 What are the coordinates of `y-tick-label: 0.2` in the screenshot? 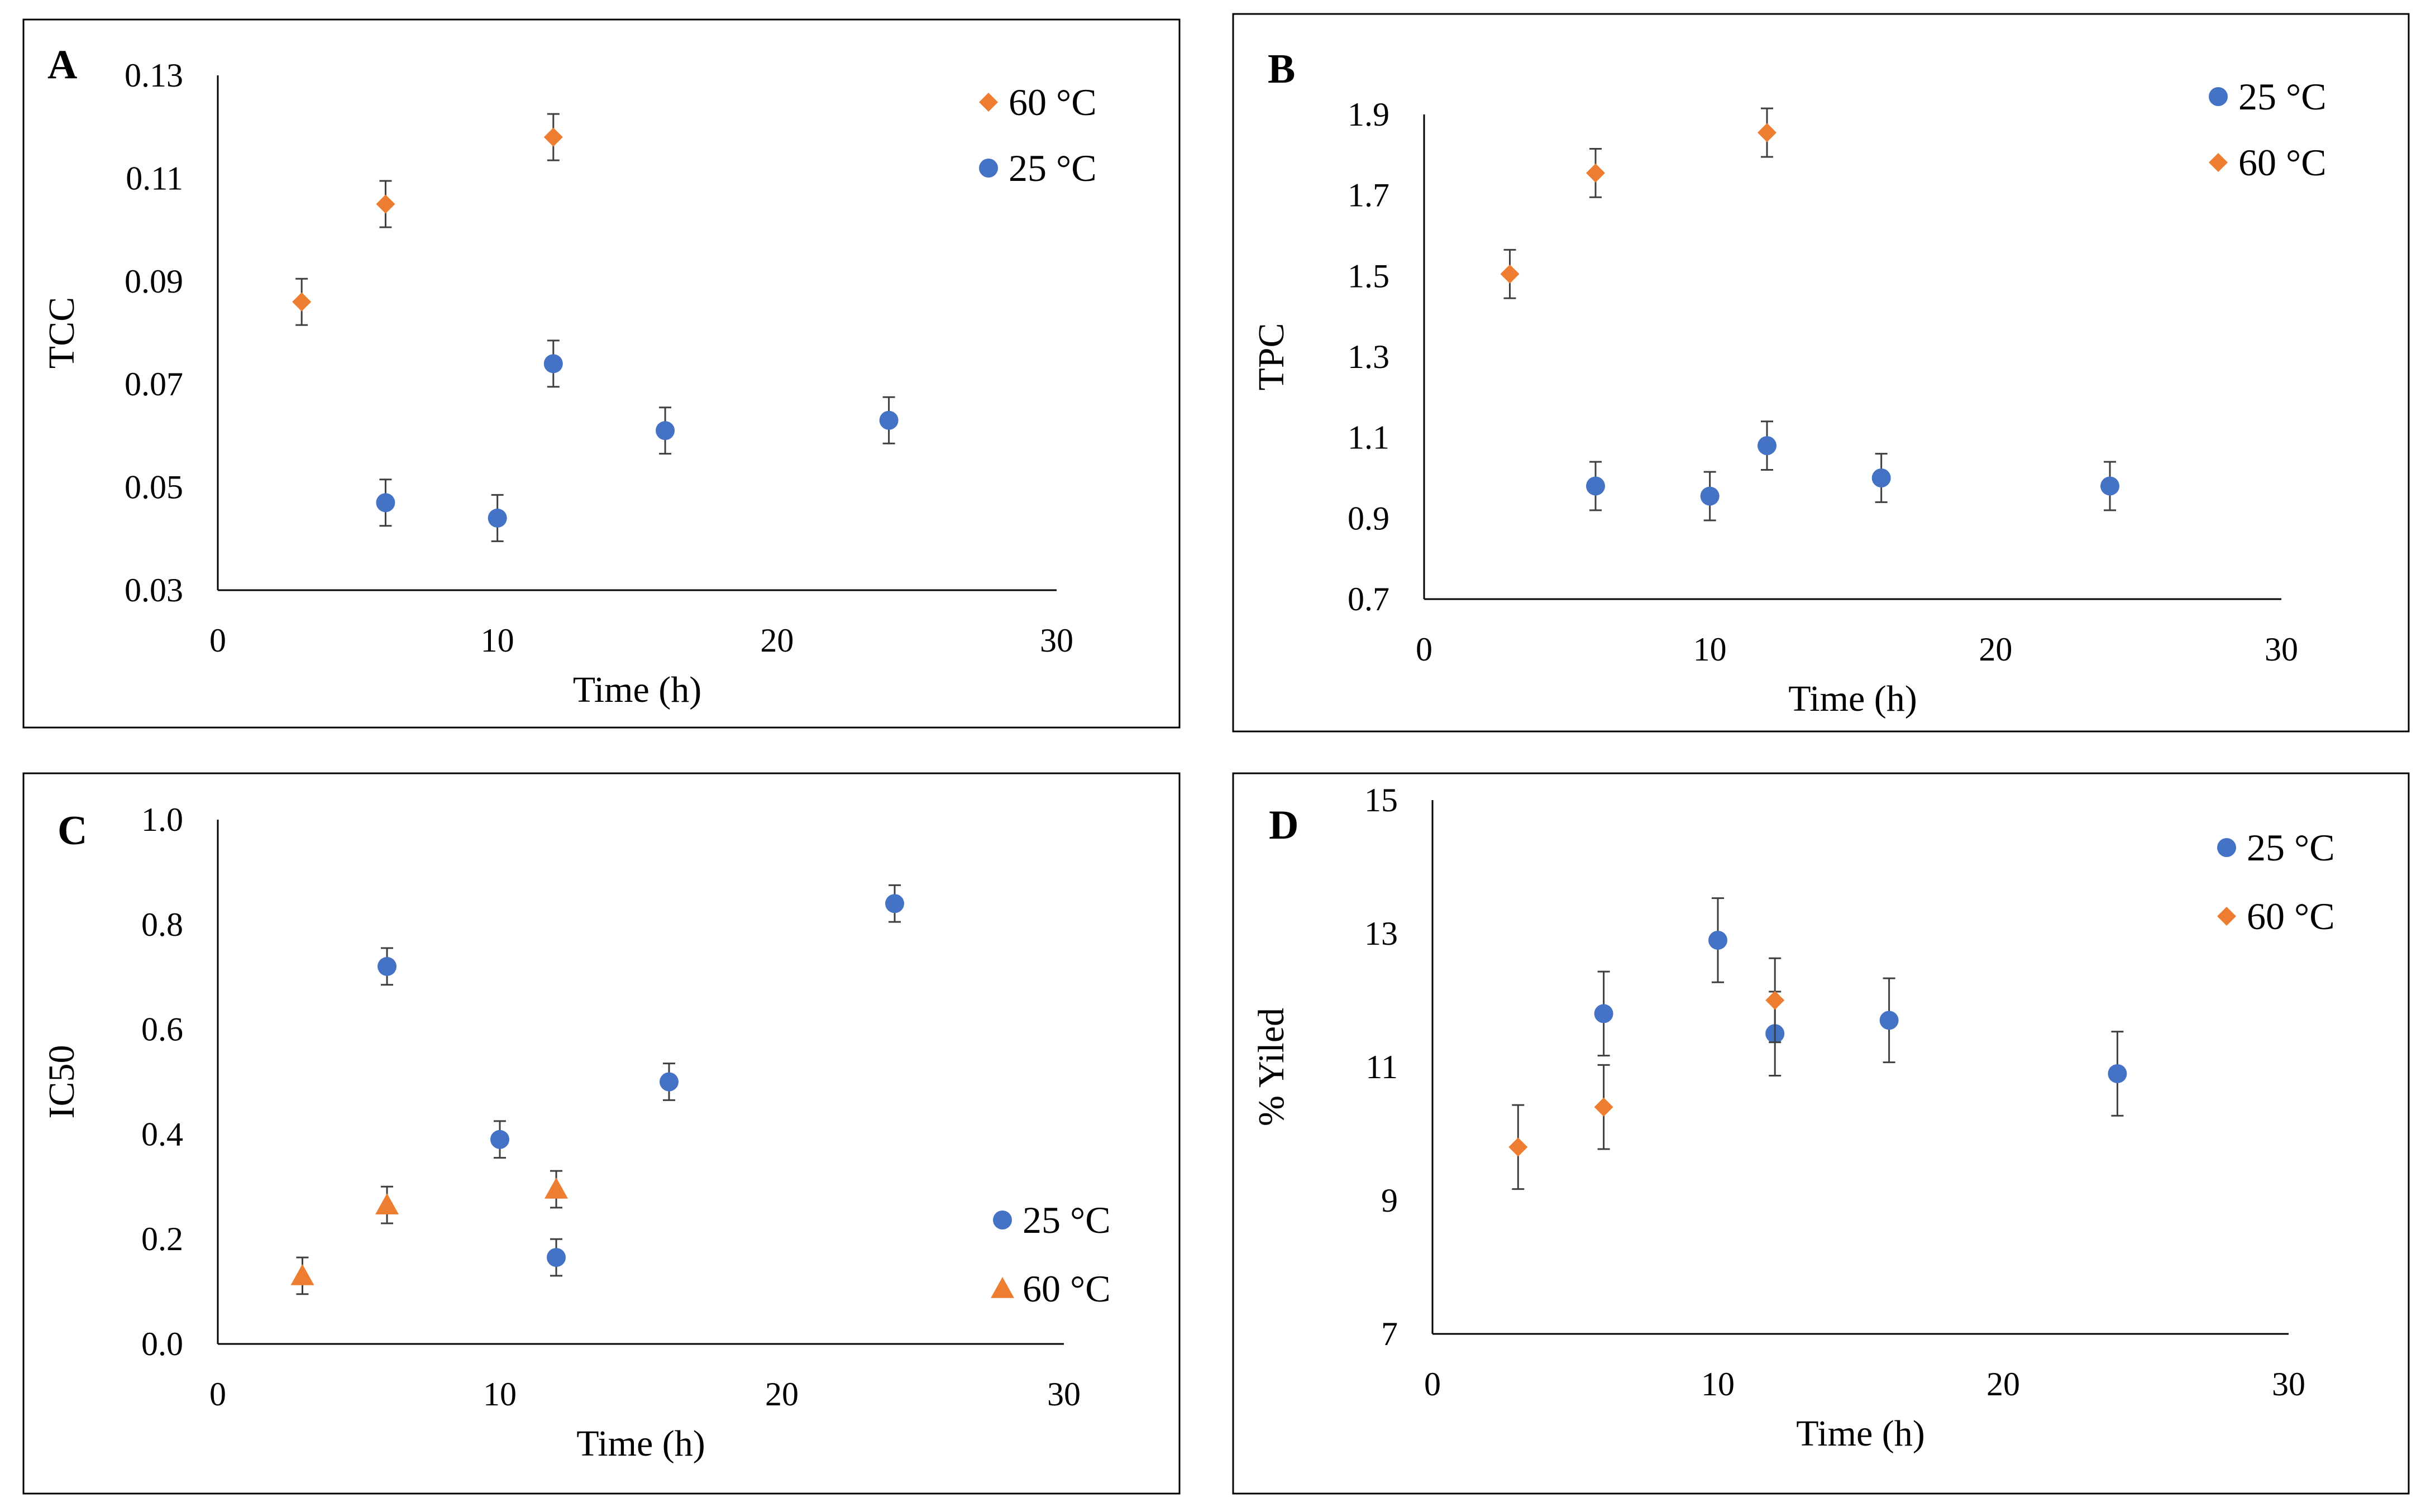 It's located at (162, 1239).